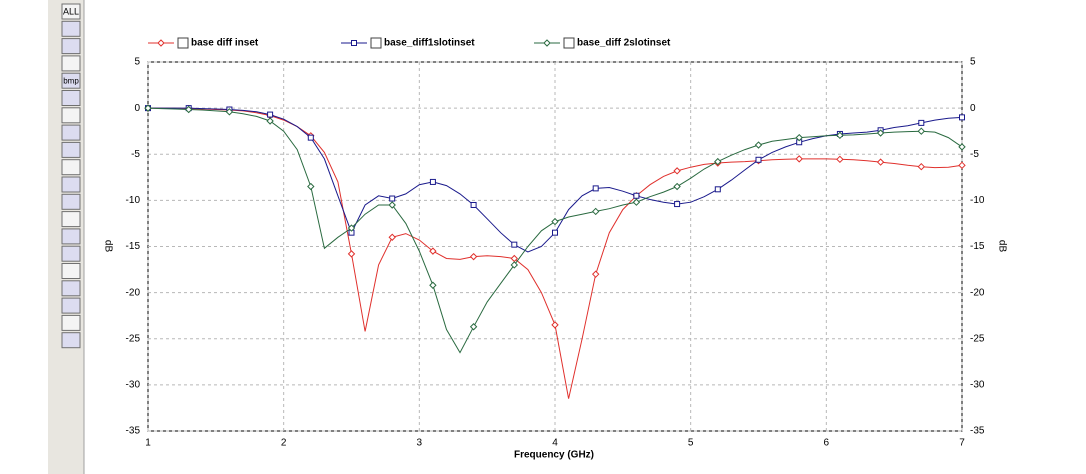 This screenshot has width=1086, height=474. Describe the element at coordinates (420, 443) in the screenshot. I see `x-tick-label: 3` at that location.